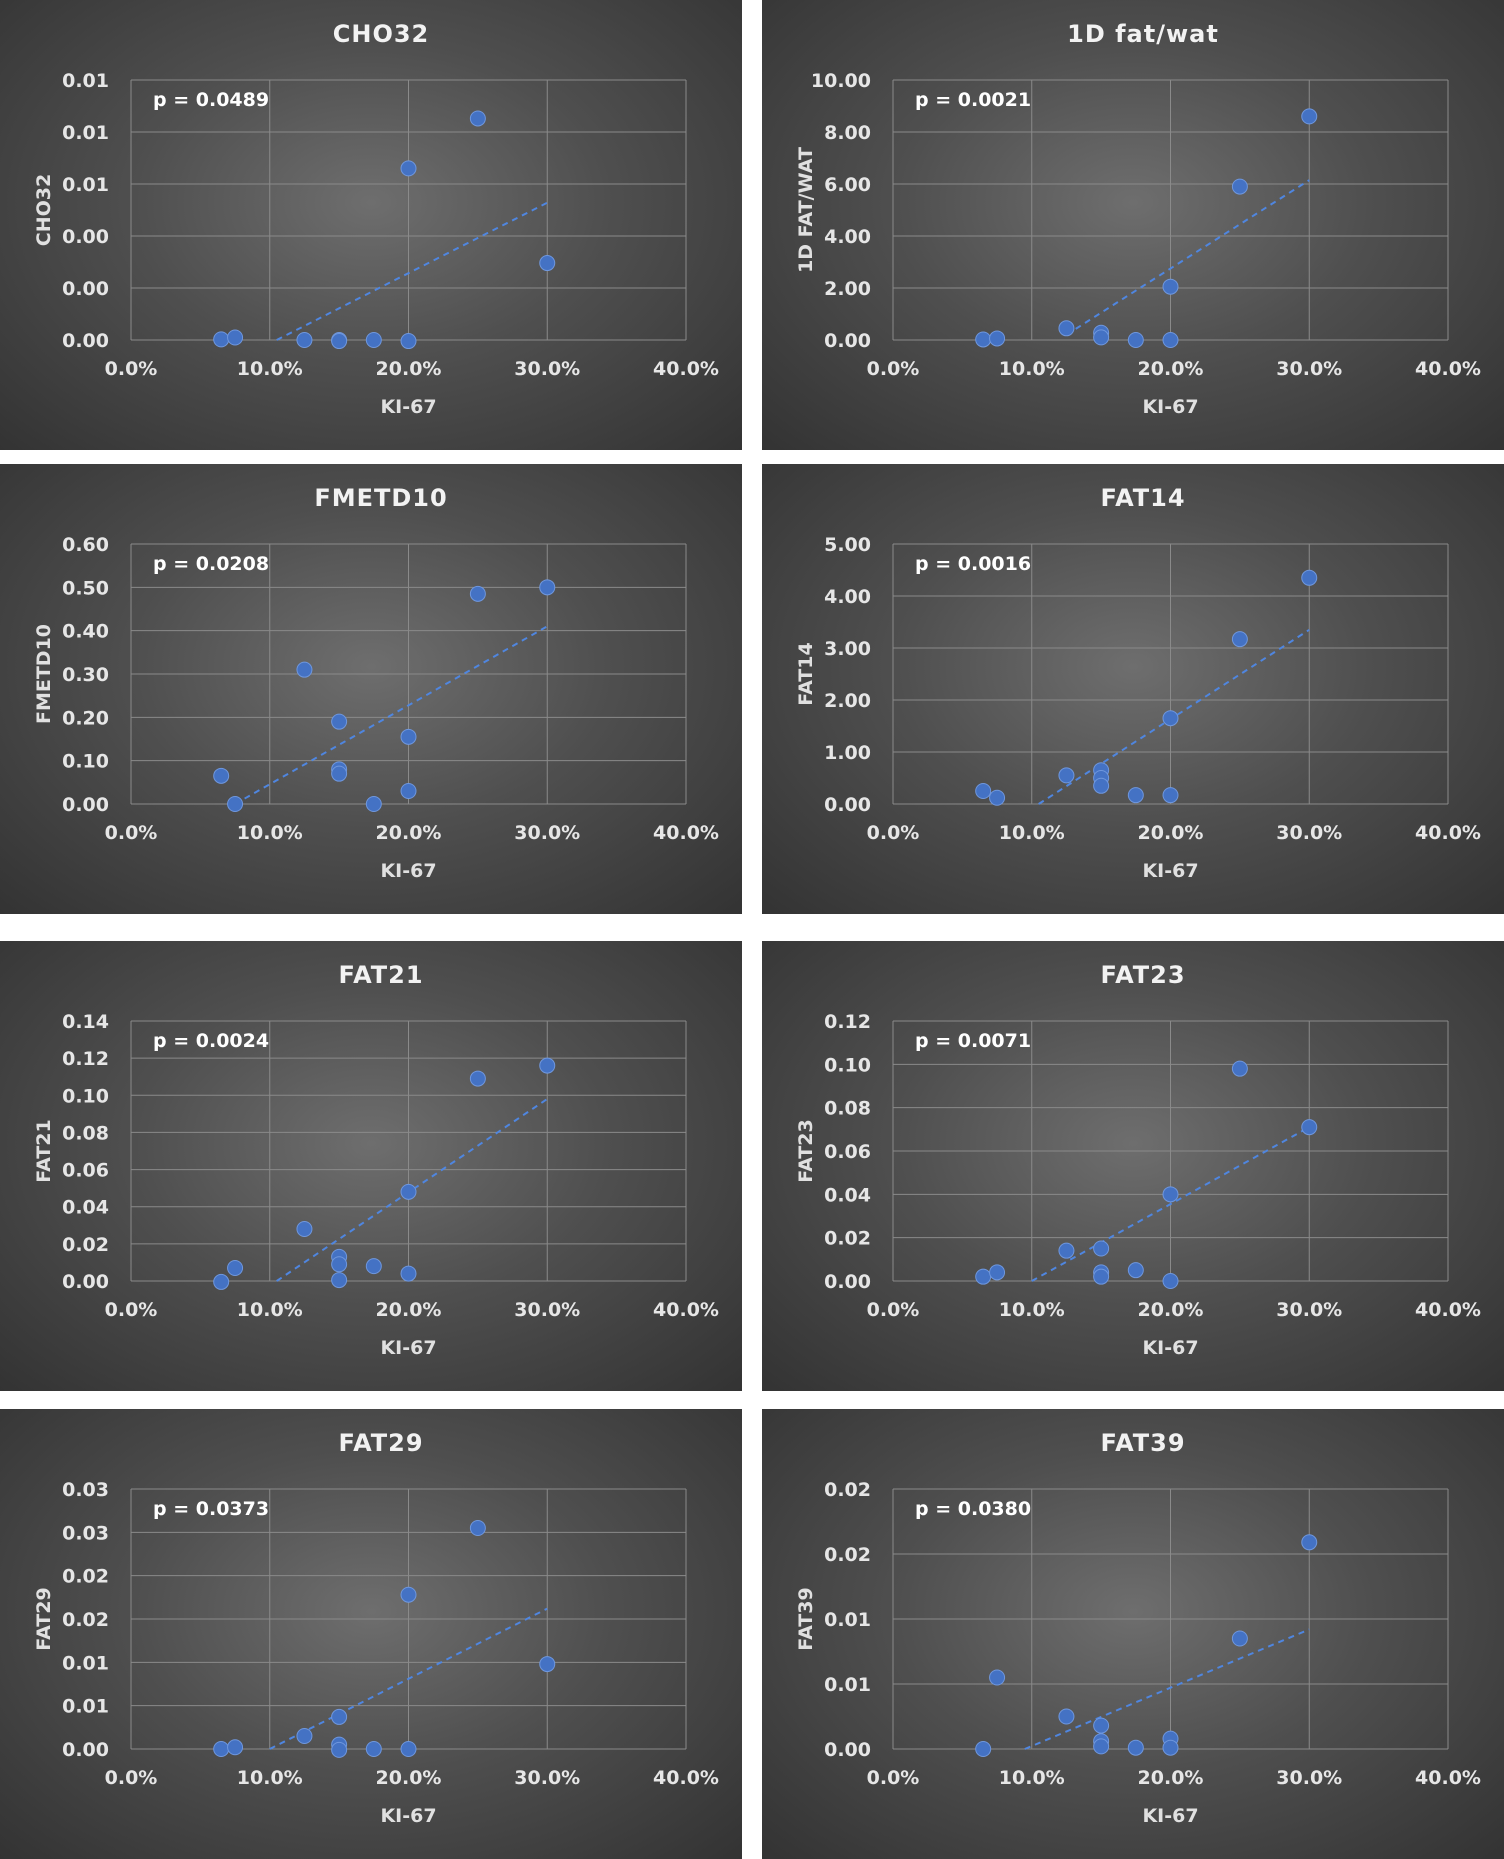 The width and height of the screenshot is (1504, 1859). I want to click on chart-title: FAT21, so click(380, 975).